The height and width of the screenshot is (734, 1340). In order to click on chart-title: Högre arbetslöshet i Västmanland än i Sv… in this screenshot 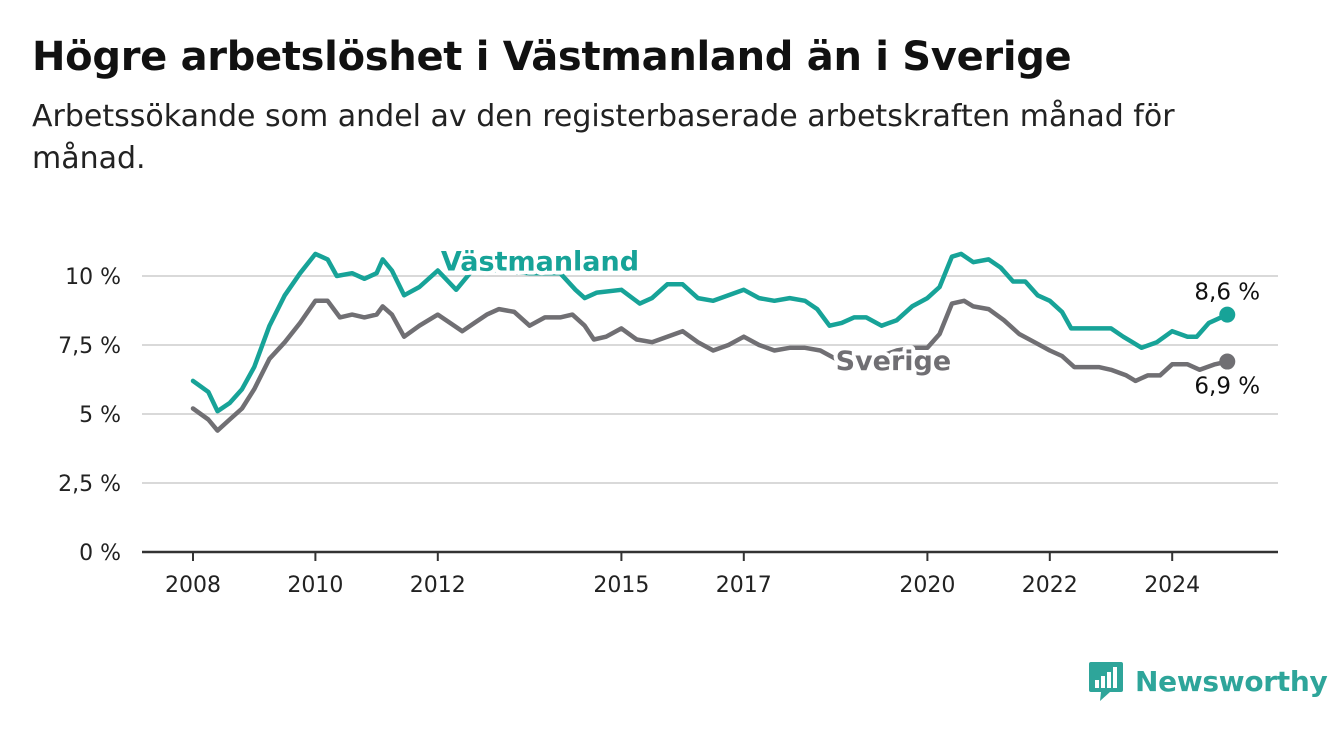, I will do `click(552, 57)`.